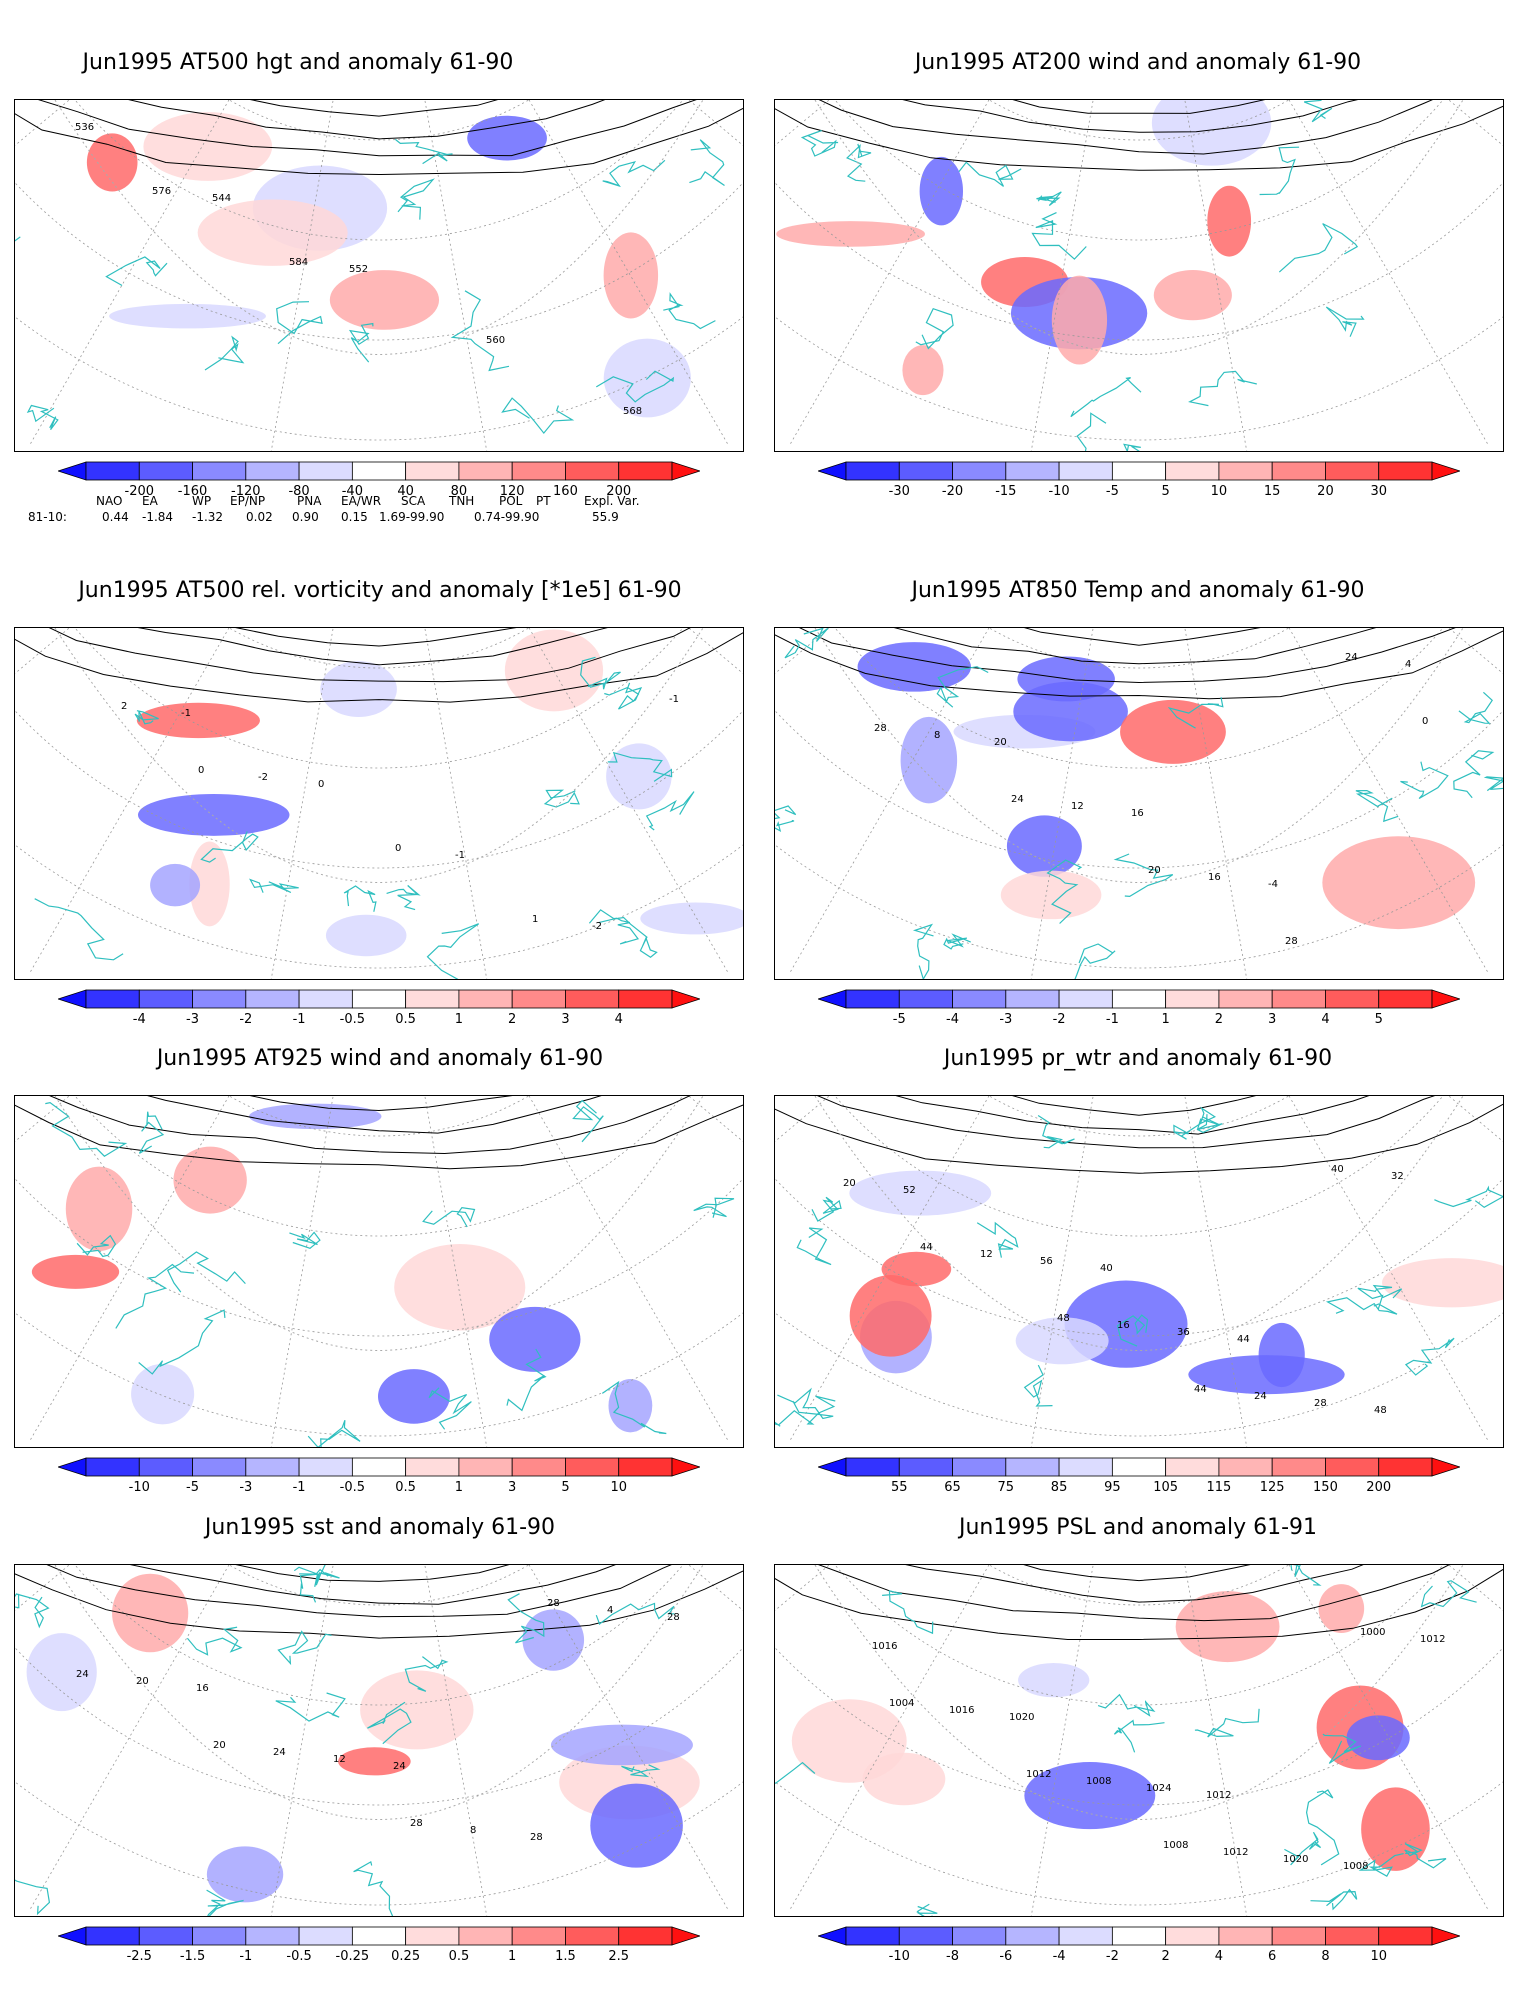 This screenshot has width=1520, height=2000. Describe the element at coordinates (1372, 1632) in the screenshot. I see `contour-label: 1000` at that location.